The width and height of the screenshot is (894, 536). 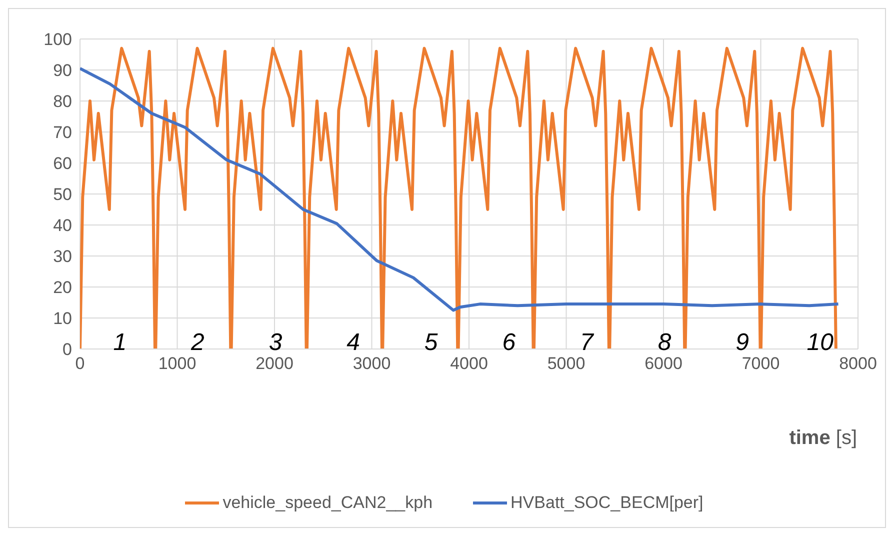 What do you see at coordinates (820, 343) in the screenshot?
I see `annotation: 10` at bounding box center [820, 343].